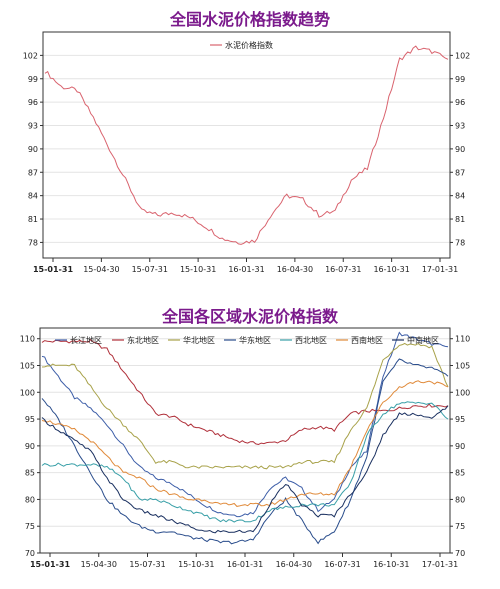 This screenshot has width=500, height=589. Describe the element at coordinates (143, 340) in the screenshot. I see `legend-label: 东北地区` at that location.